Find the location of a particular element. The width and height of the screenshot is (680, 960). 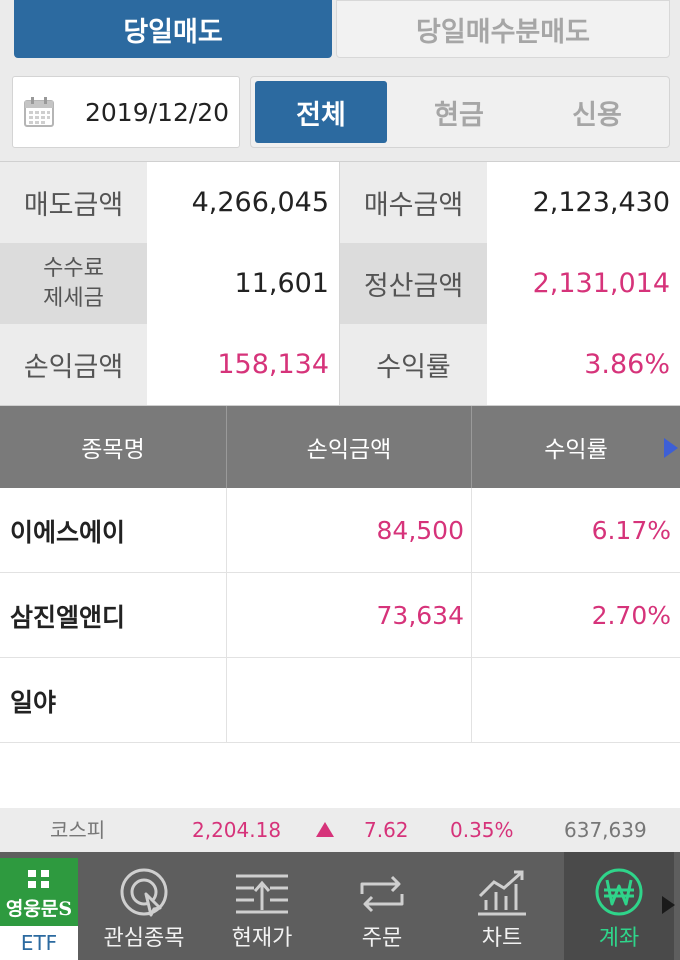

won-icon is located at coordinates (619, 892).